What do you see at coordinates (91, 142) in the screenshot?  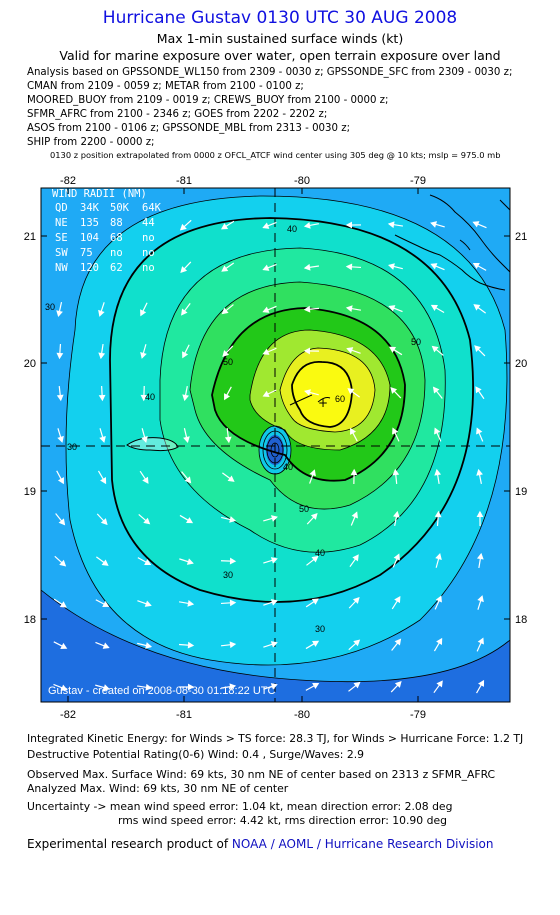 I see `analysis-line: SHIP from 2200 - 0000 z;` at bounding box center [91, 142].